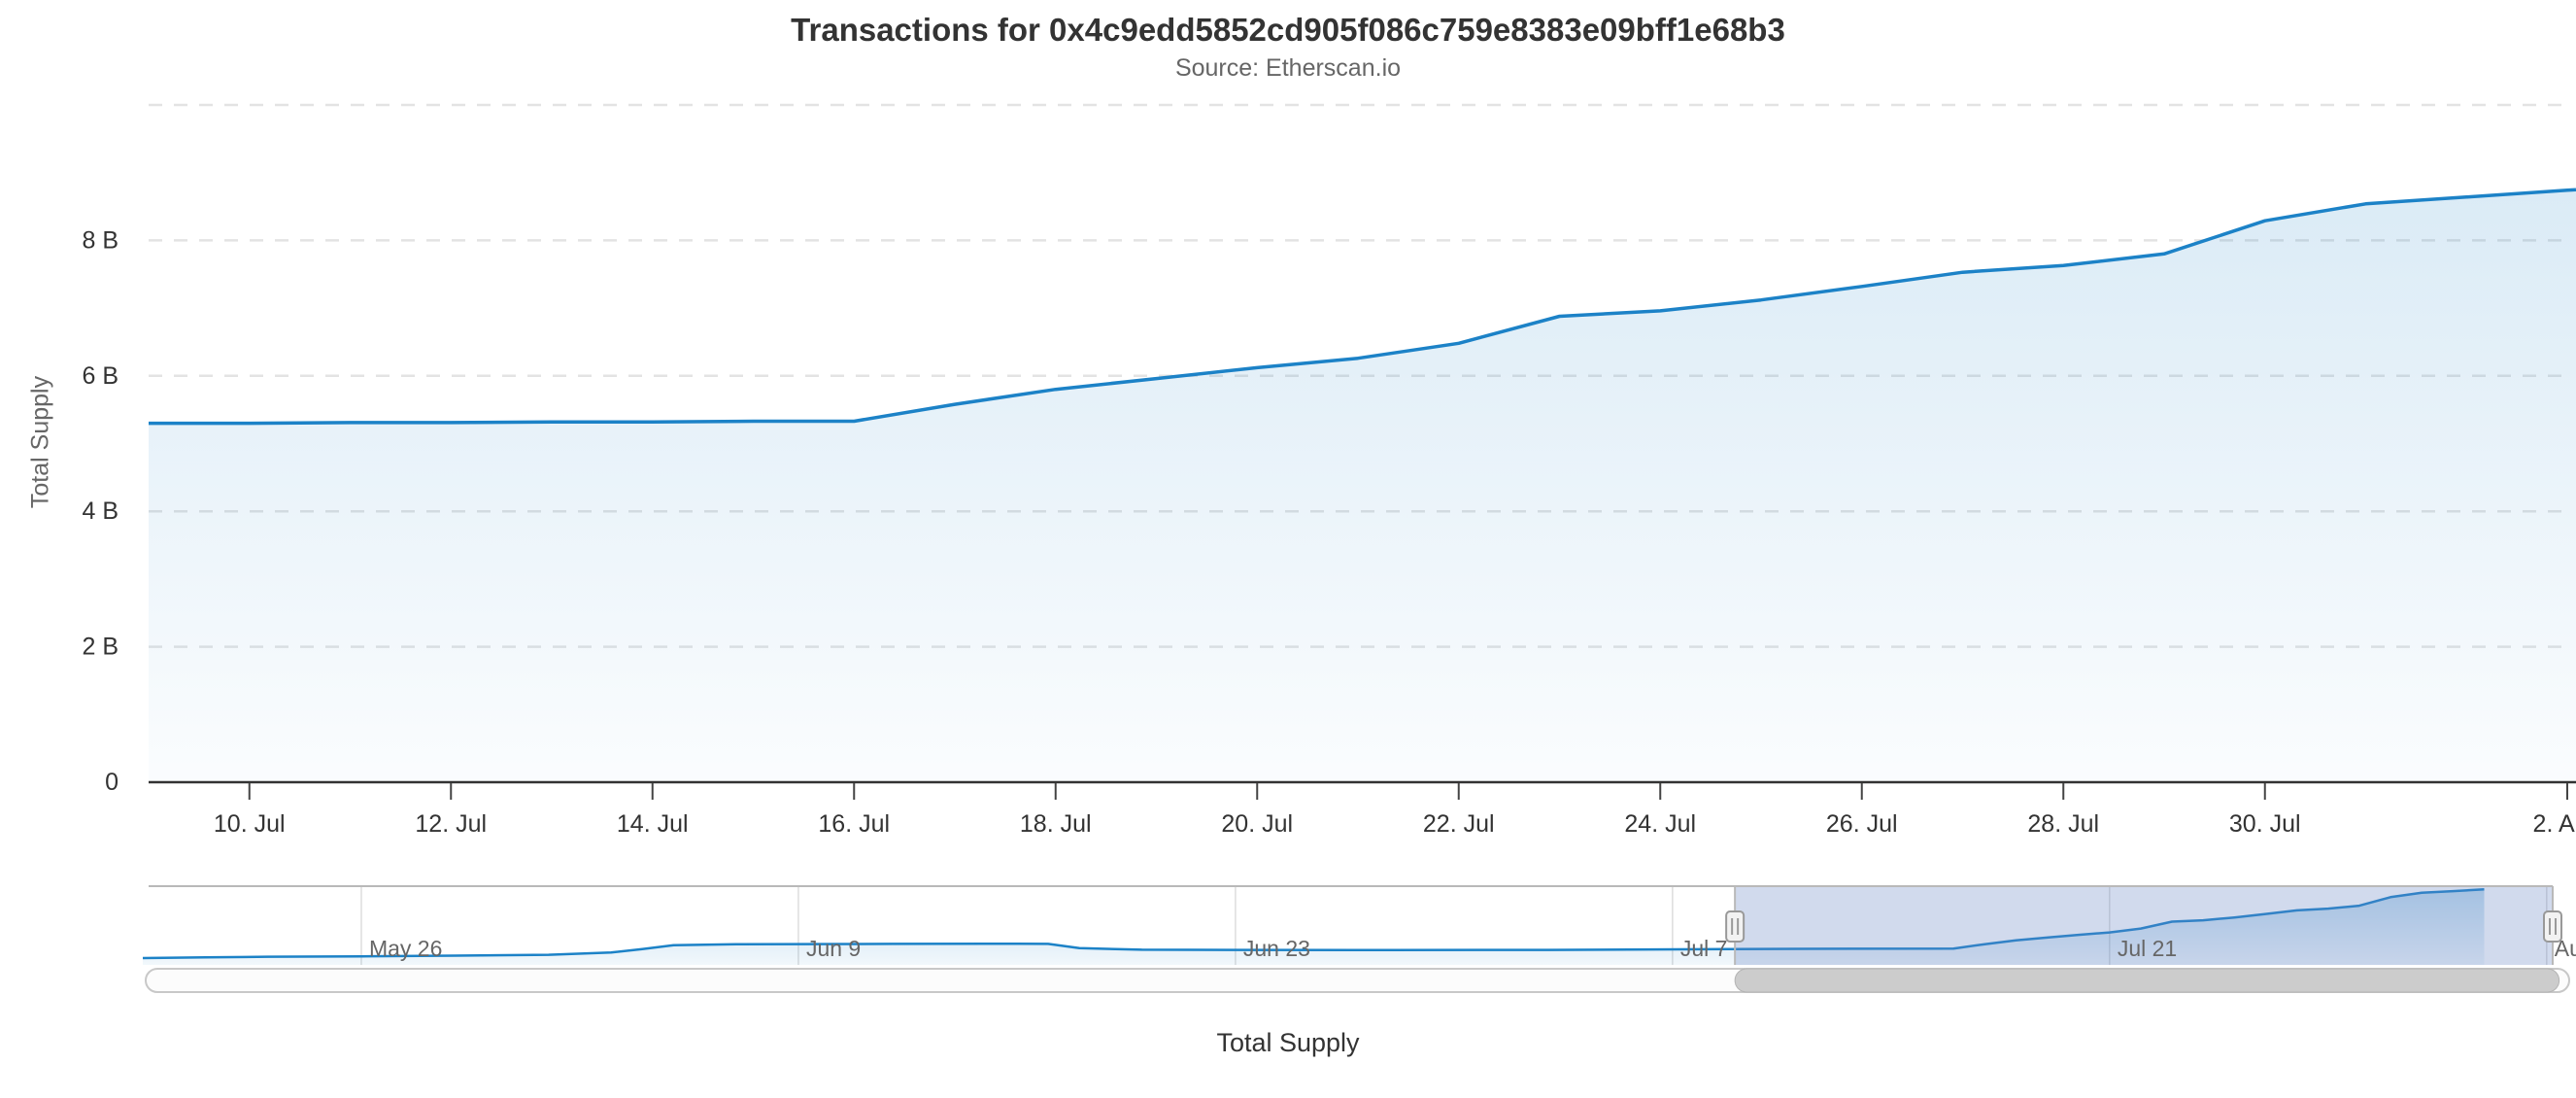 The width and height of the screenshot is (2576, 1098). Describe the element at coordinates (2147, 980) in the screenshot. I see `scrollbar-thumb` at that location.